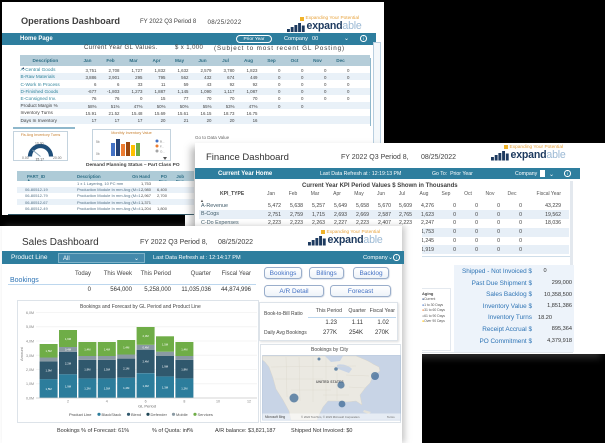  What do you see at coordinates (25, 158) in the screenshot?
I see `svg-text: 0.00` at bounding box center [25, 158].